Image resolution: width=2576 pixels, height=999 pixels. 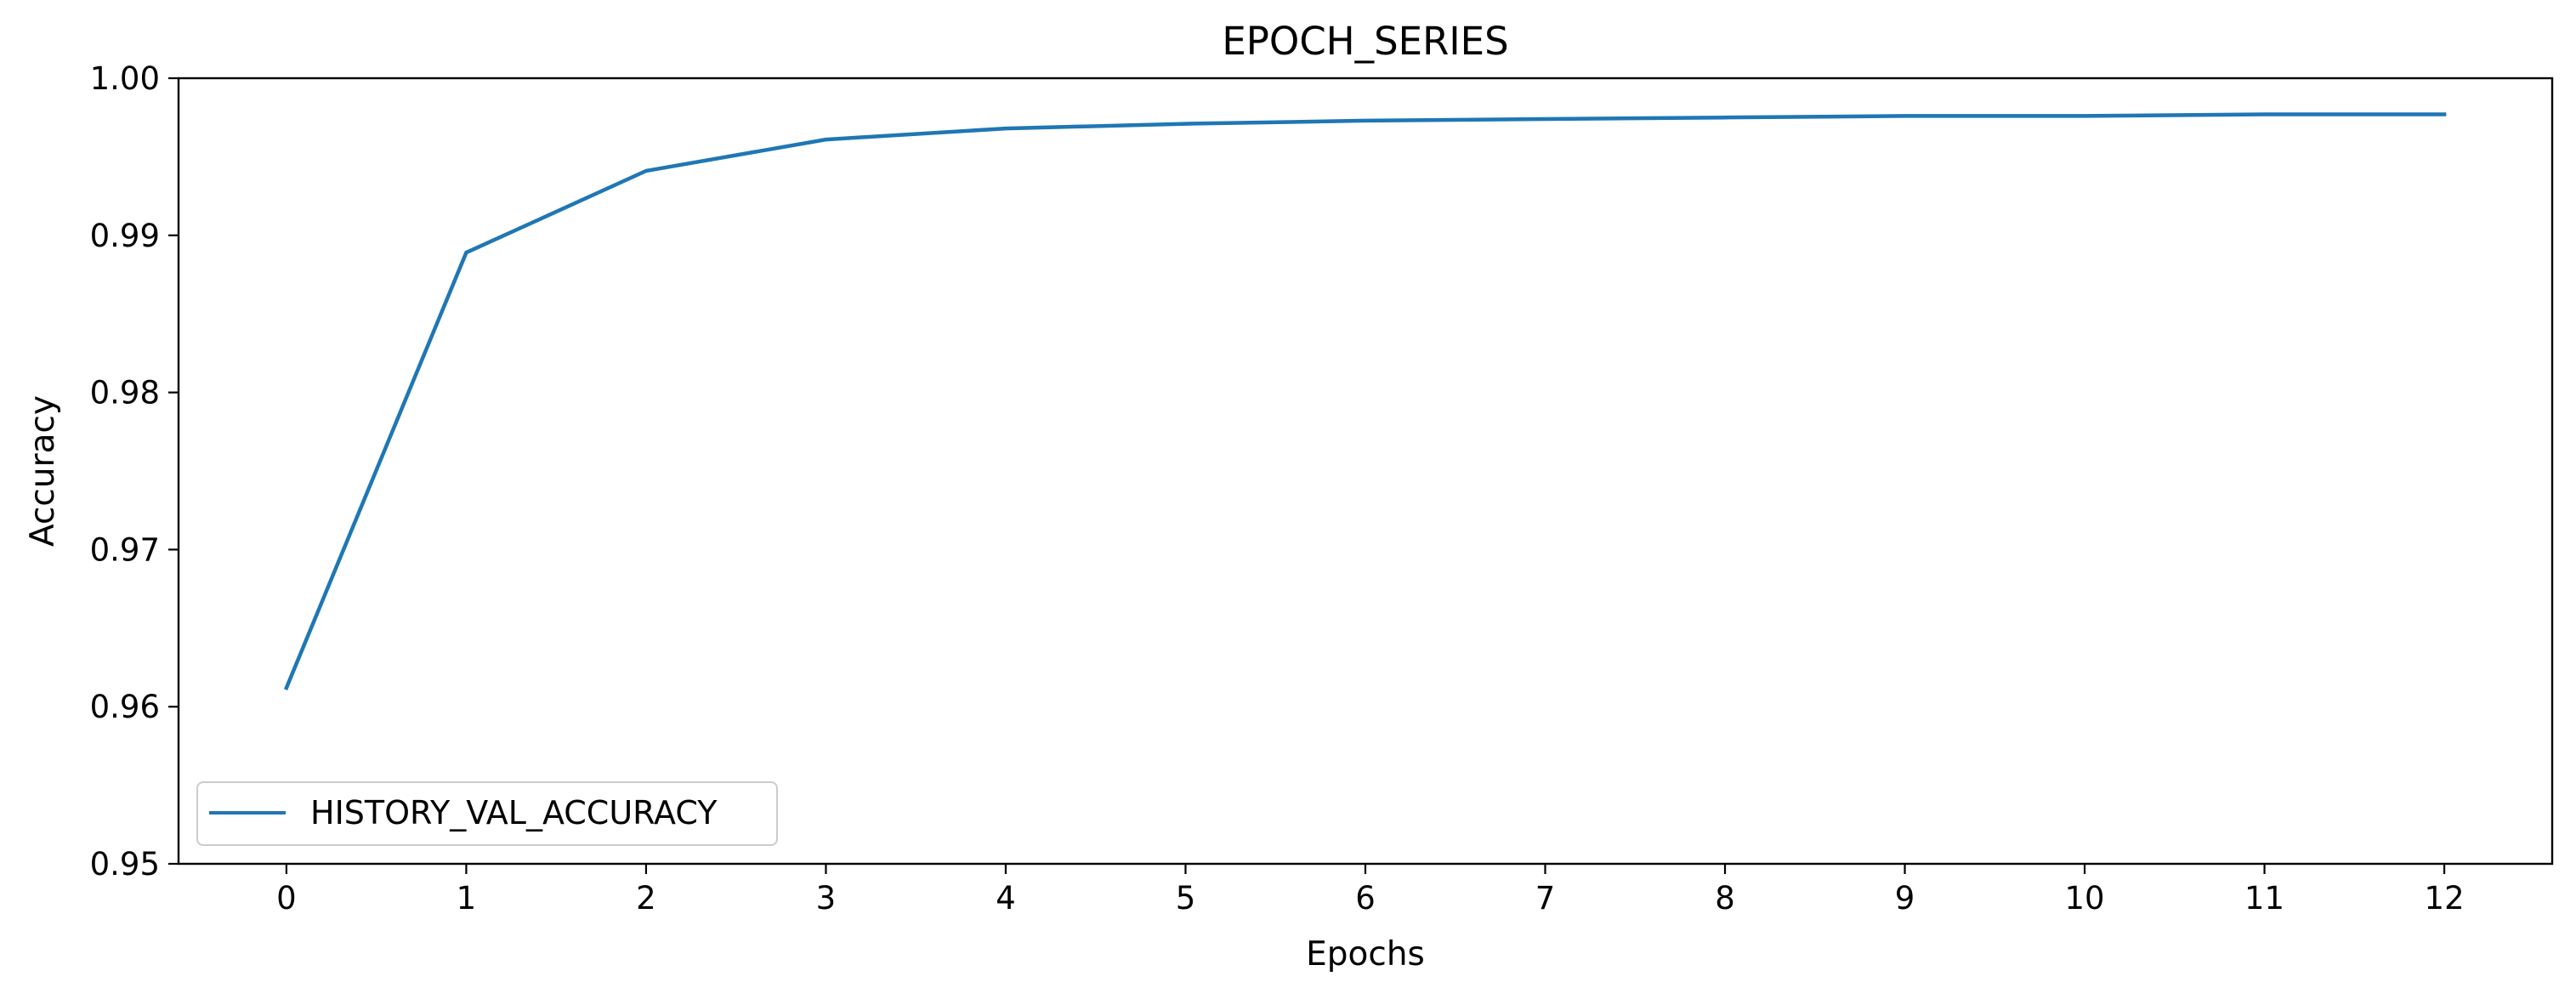 I want to click on y-tick-label: 0.98, so click(x=125, y=393).